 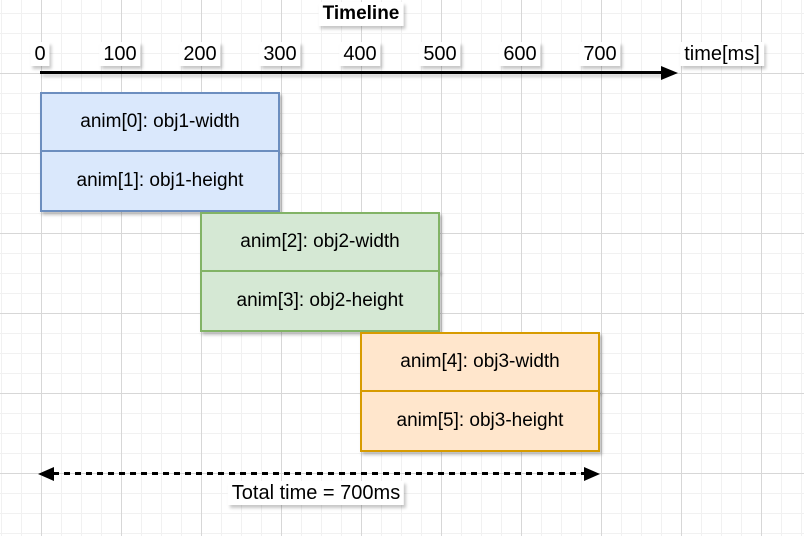 I want to click on timeline-bar-label: anim[5]: obj3-height, so click(x=480, y=420).